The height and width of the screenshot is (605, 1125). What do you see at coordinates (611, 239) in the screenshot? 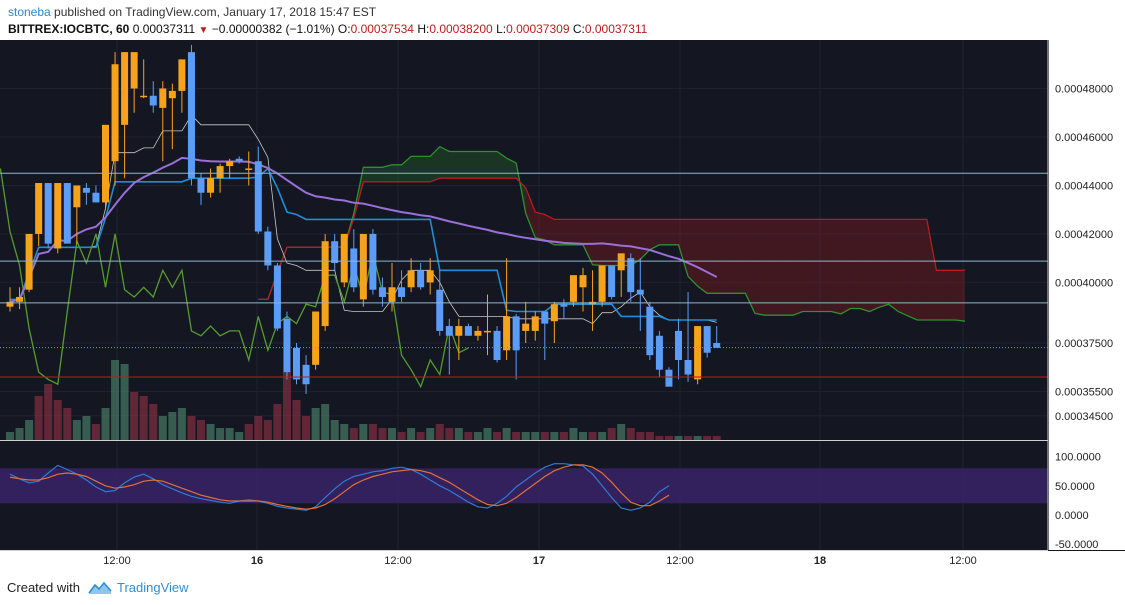
I see `senkou-span-b-line` at bounding box center [611, 239].